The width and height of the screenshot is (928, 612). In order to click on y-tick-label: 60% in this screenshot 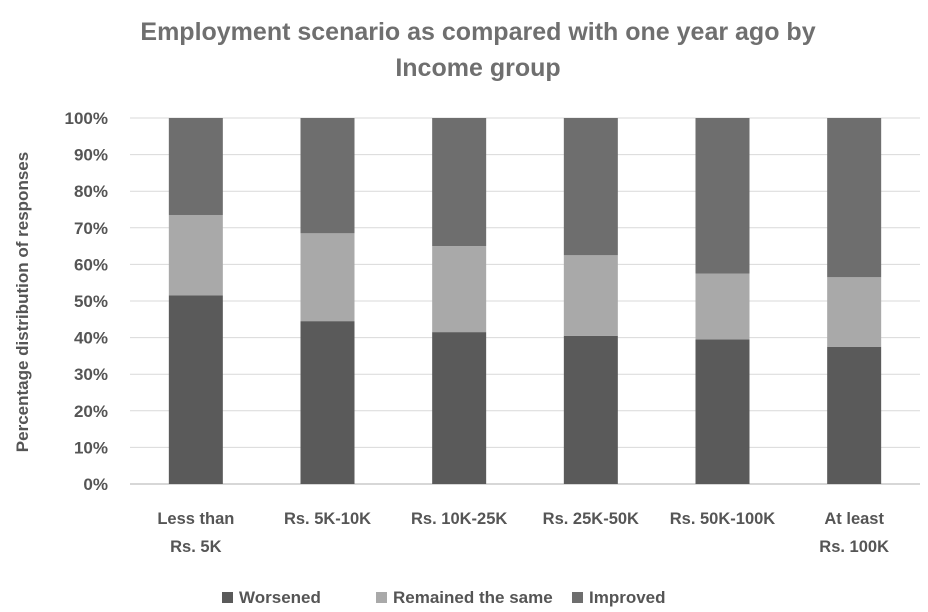, I will do `click(91, 264)`.